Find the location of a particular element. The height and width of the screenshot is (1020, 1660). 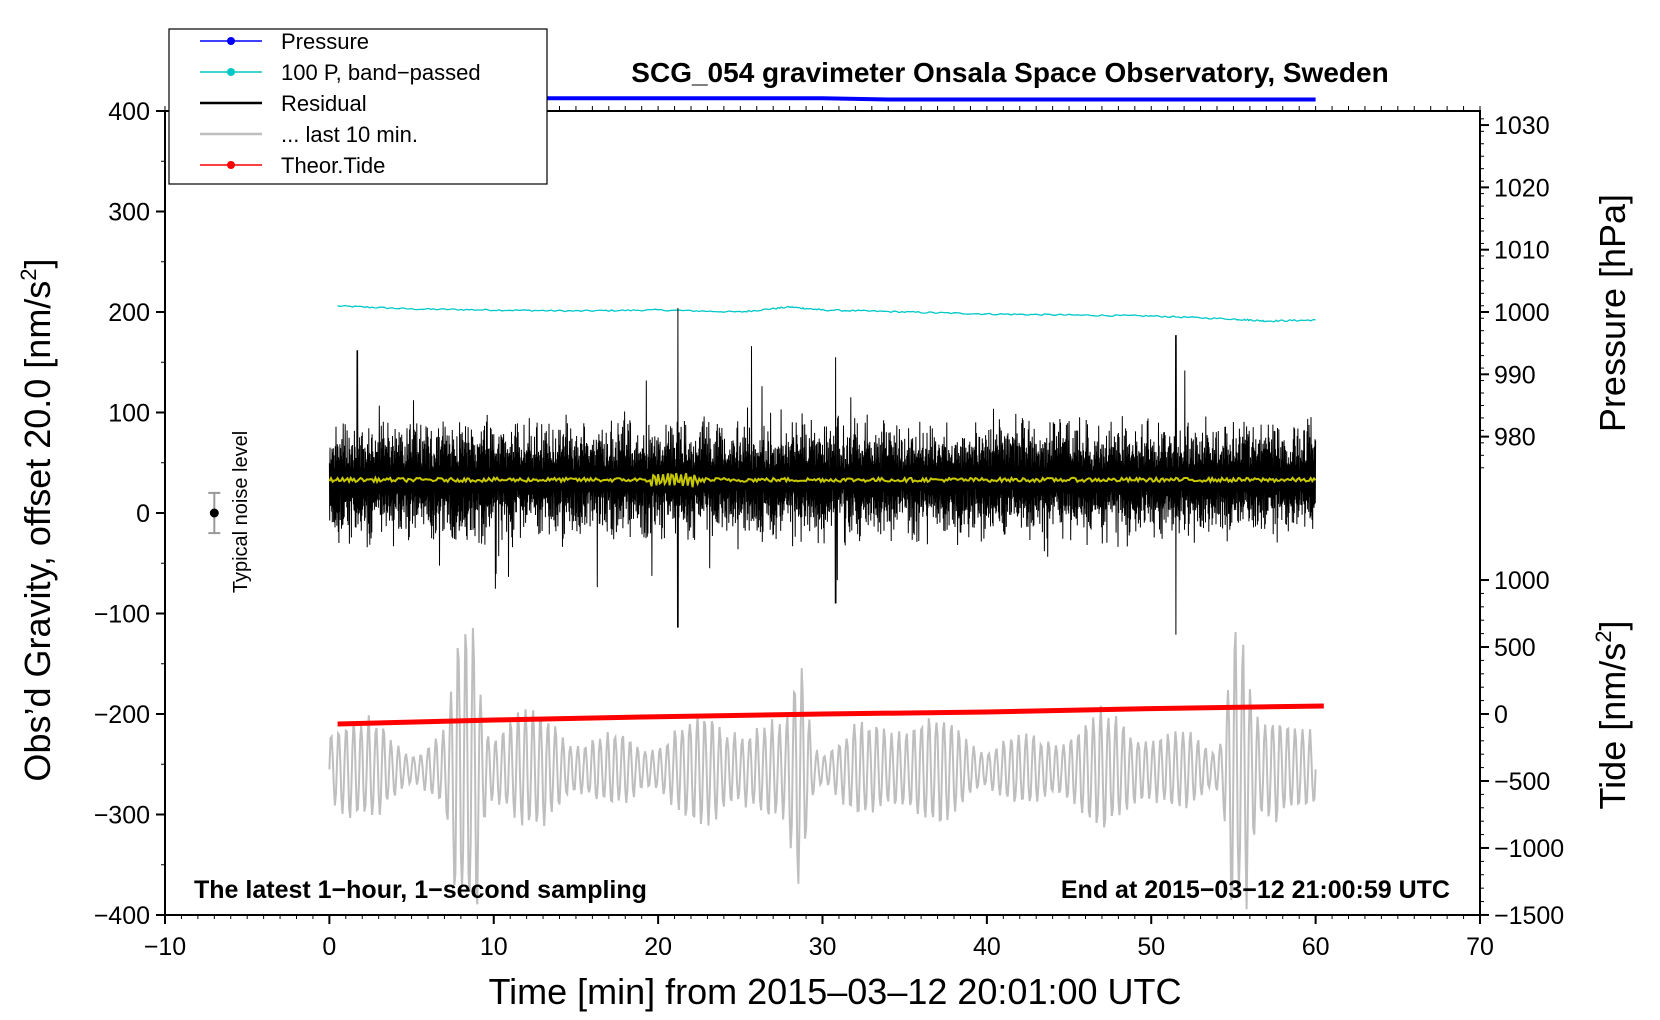

tide-tick-label: 0 is located at coordinates (1501, 715).